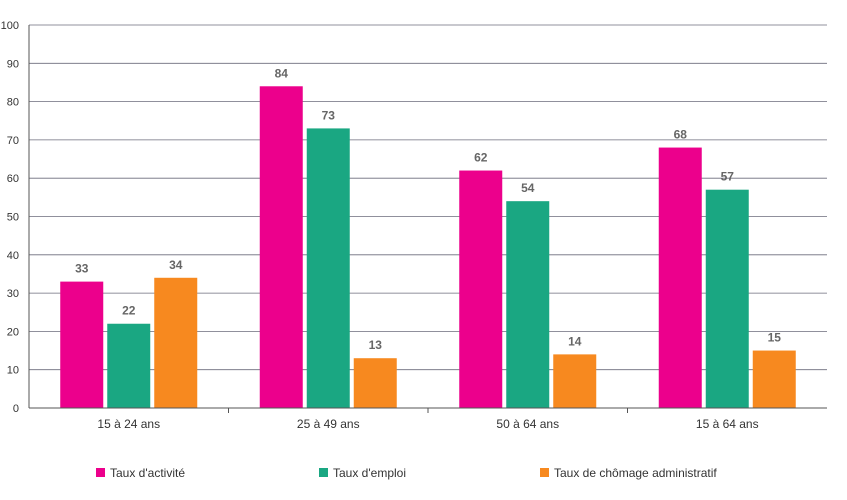 This screenshot has height=500, width=847. What do you see at coordinates (147, 473) in the screenshot?
I see `legend-label: Taux d'activité` at bounding box center [147, 473].